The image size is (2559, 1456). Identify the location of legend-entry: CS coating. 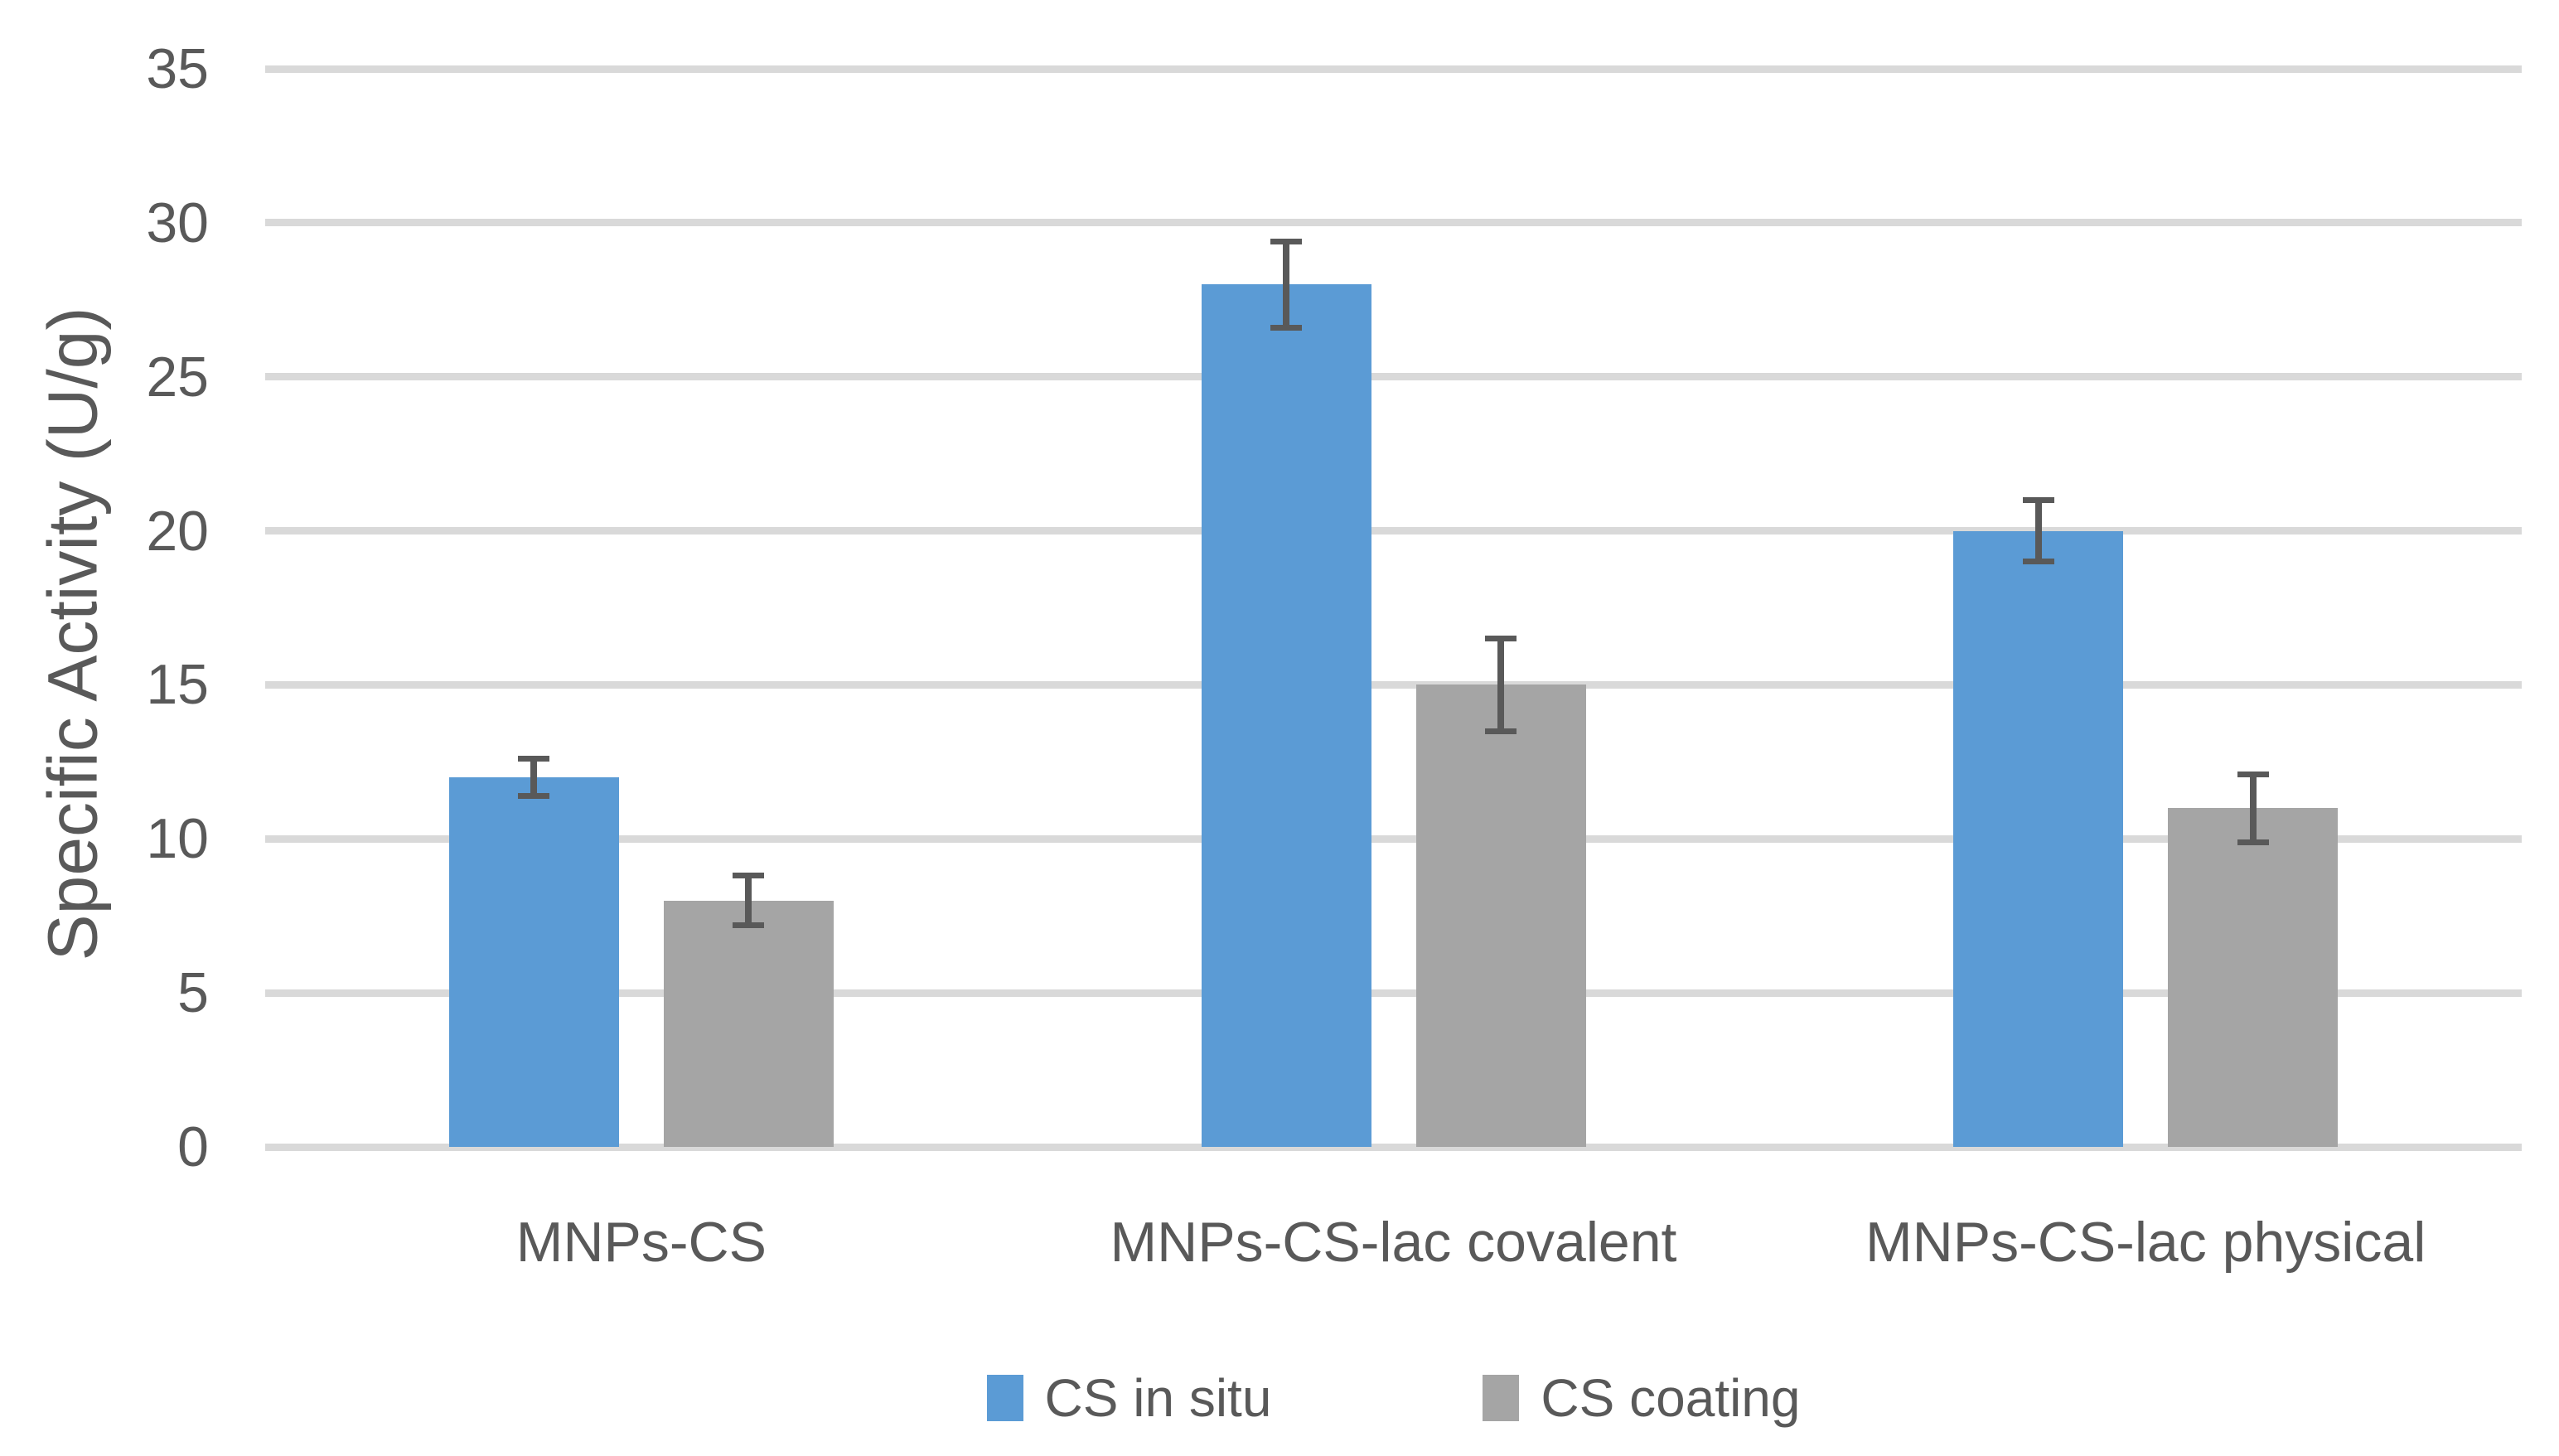
(1641, 1398).